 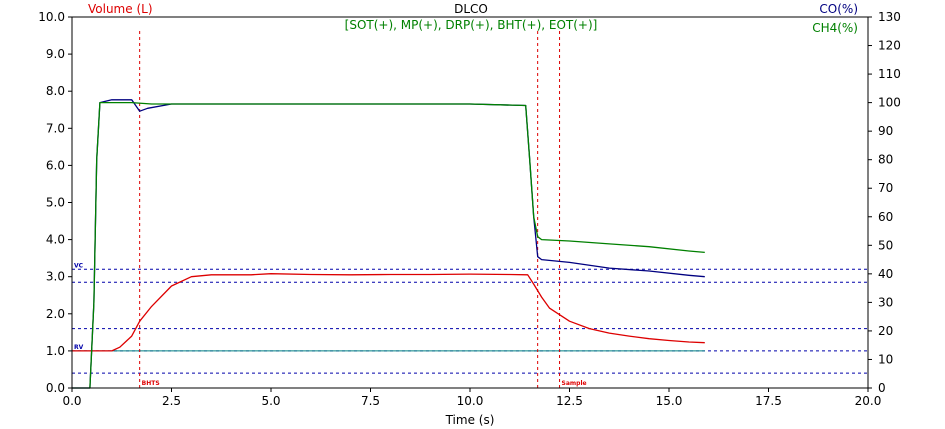 I want to click on right-y-tick-label: 100, so click(x=889, y=103).